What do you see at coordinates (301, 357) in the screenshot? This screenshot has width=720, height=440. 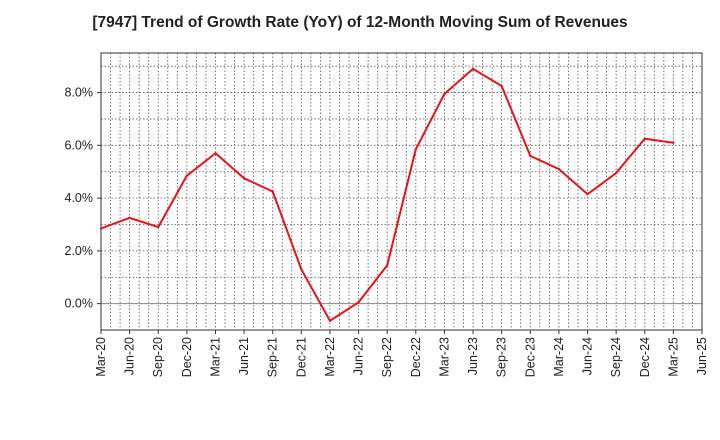 I see `x-tick-label: Dec-21` at bounding box center [301, 357].